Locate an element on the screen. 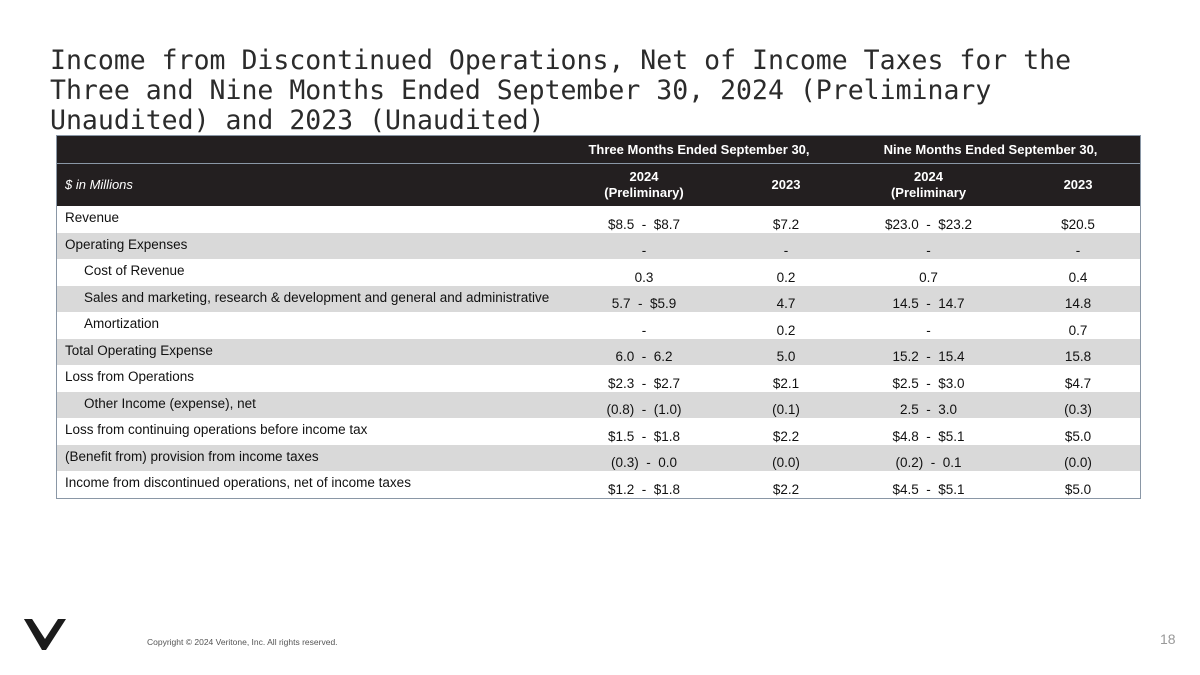  row-label: Cost of Revenue is located at coordinates (134, 270).